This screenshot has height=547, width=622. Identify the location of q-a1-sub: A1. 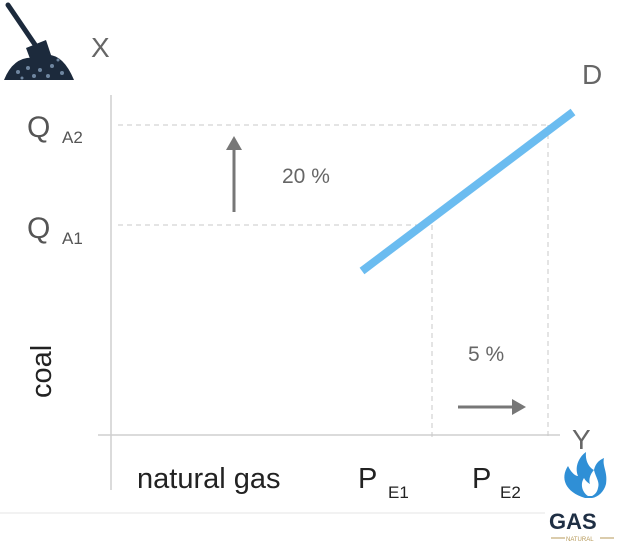
(72, 238).